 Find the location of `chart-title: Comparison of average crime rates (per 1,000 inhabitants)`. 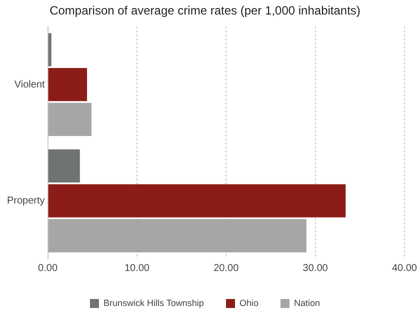

chart-title: Comparison of average crime rates (per 1,000 inhabitants) is located at coordinates (205, 11).